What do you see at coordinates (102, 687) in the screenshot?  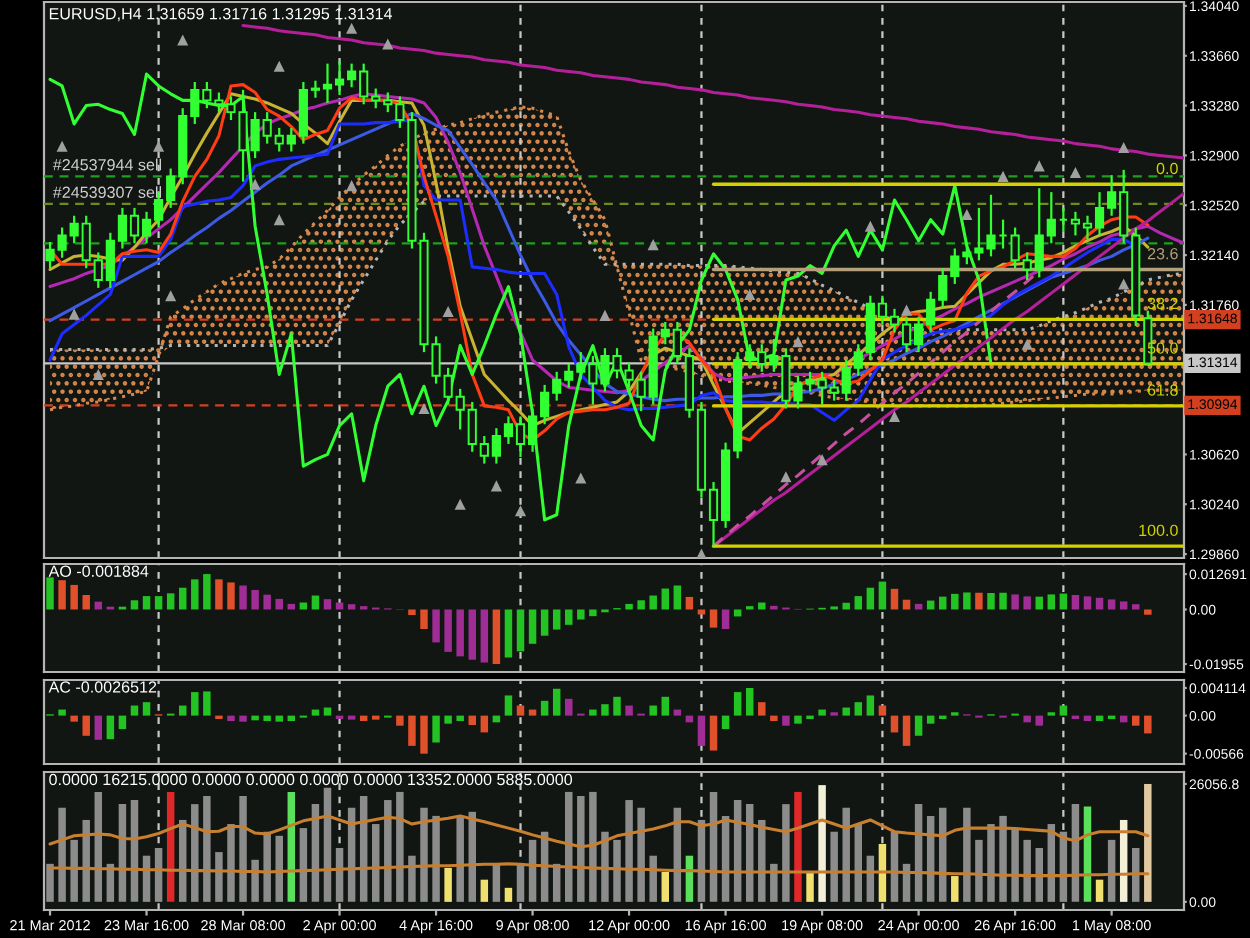 I see `chart-title: AC -0.0026512` at bounding box center [102, 687].